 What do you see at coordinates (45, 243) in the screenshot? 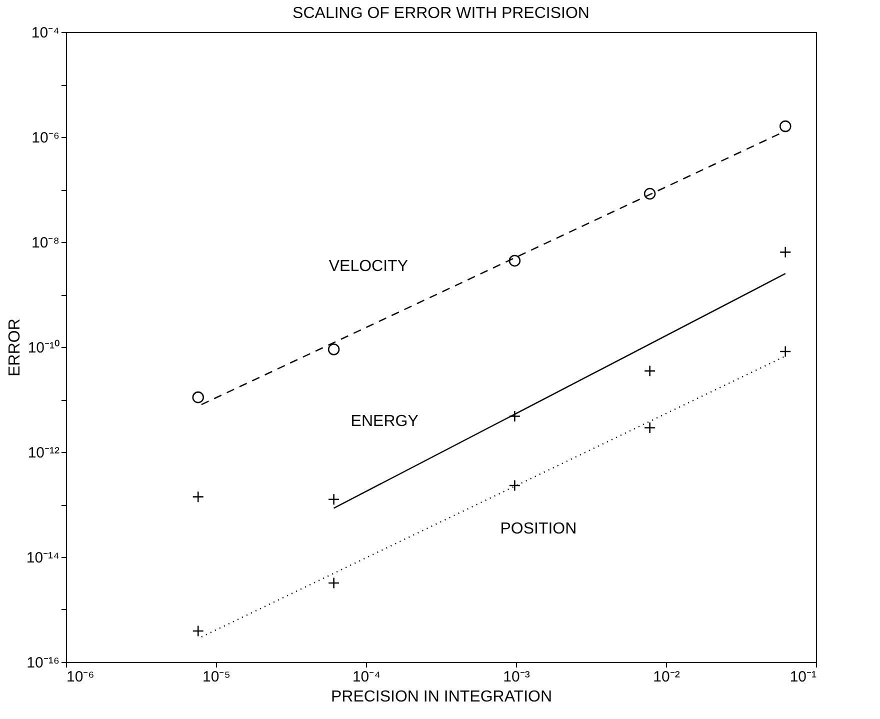
I see `y-tick-label: 10⁻⁸` at bounding box center [45, 243].